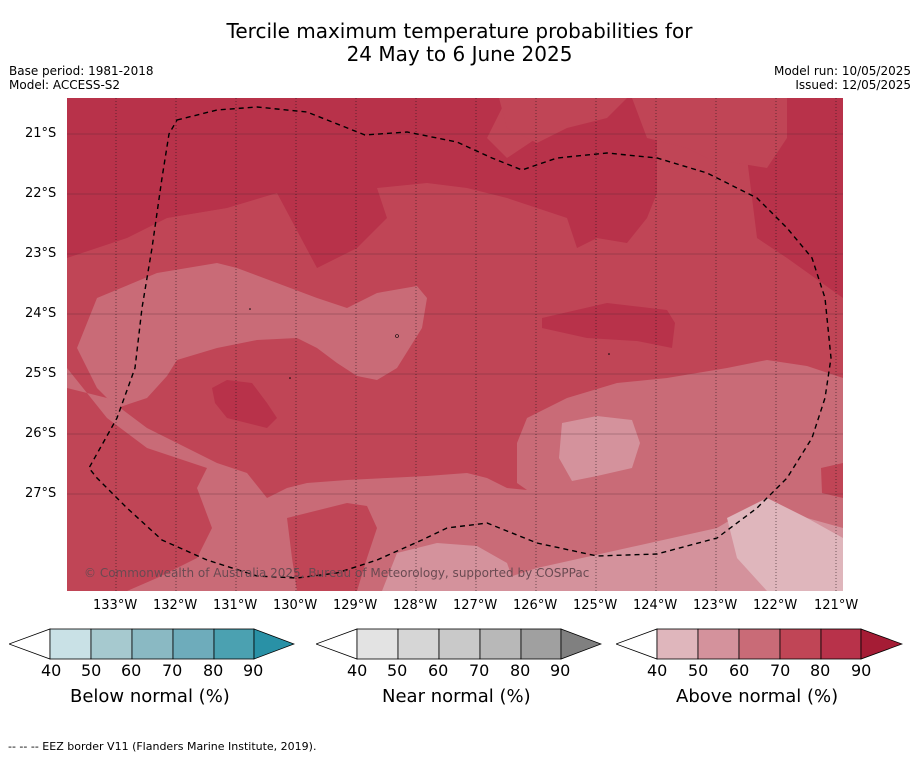 This screenshot has height=758, width=919. I want to click on lon-label: 125°W, so click(595, 605).